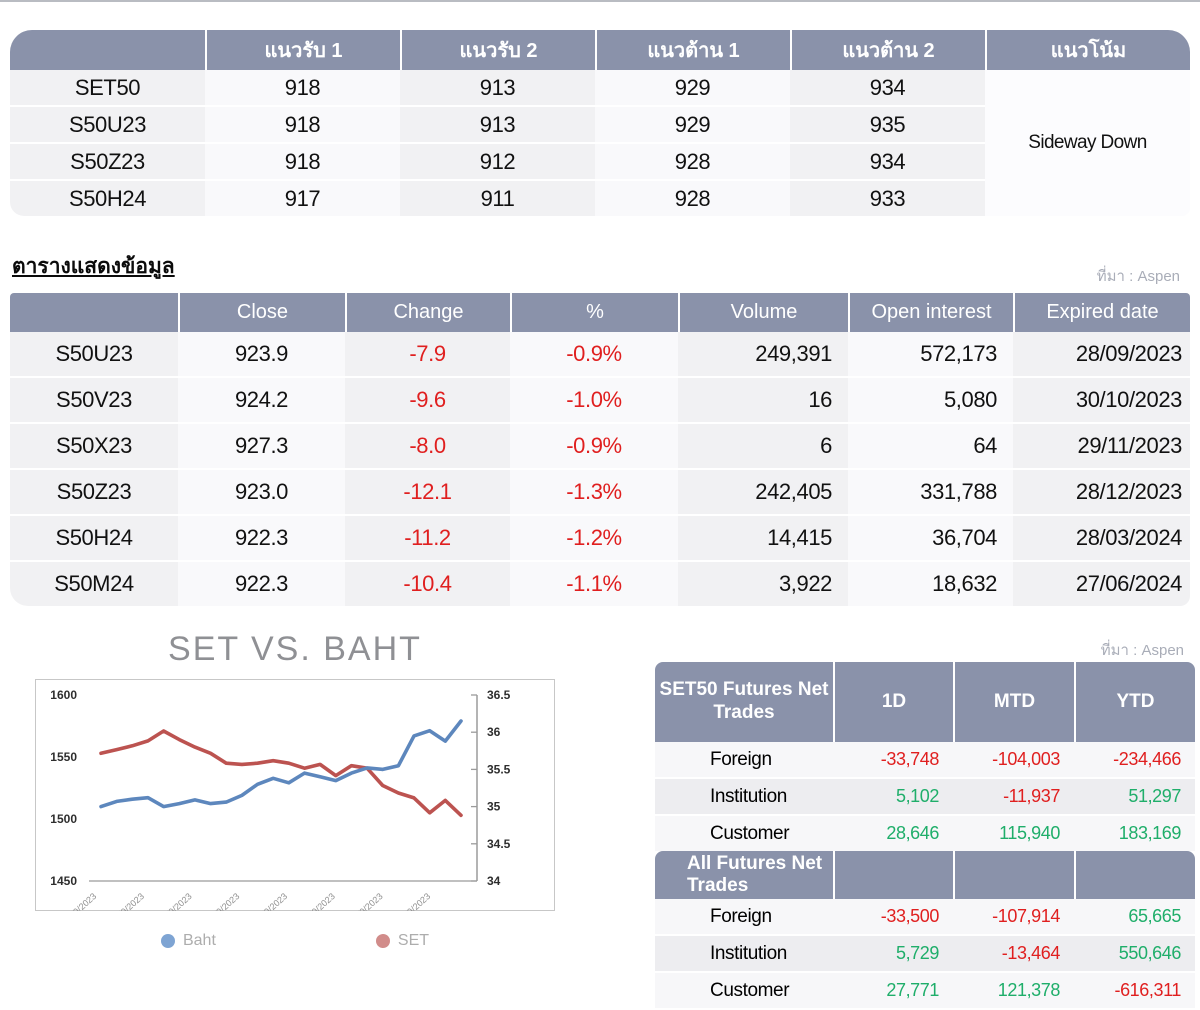  What do you see at coordinates (295, 649) in the screenshot?
I see `chart-title: SET VS. BAHT` at bounding box center [295, 649].